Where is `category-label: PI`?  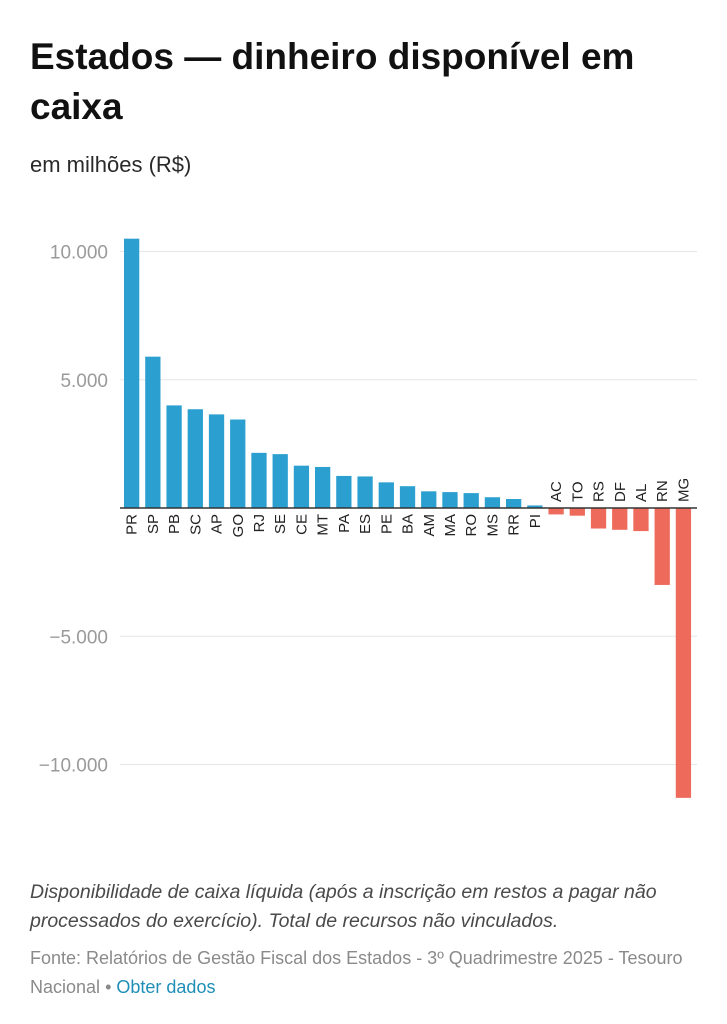 category-label: PI is located at coordinates (535, 521).